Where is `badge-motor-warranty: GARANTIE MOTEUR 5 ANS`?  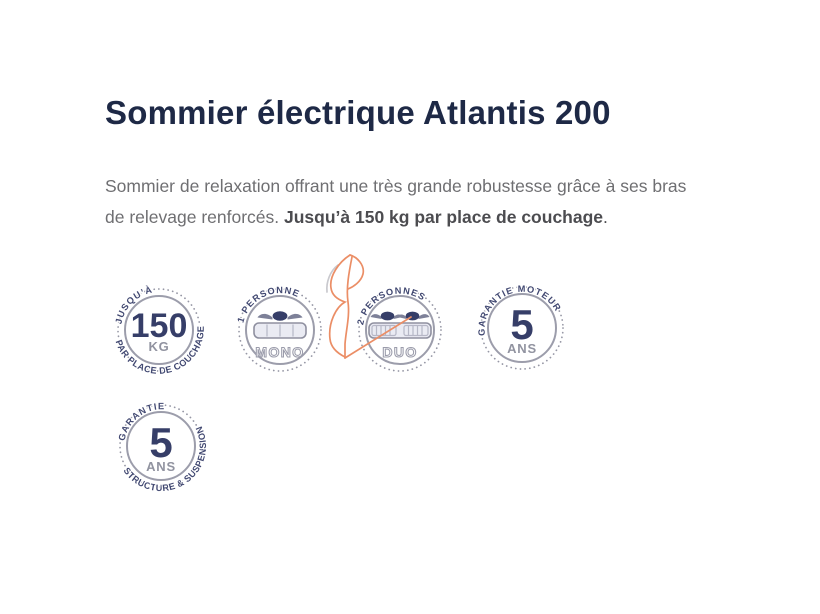
badge-motor-warranty: GARANTIE MOTEUR 5 ANS is located at coordinates (522, 328).